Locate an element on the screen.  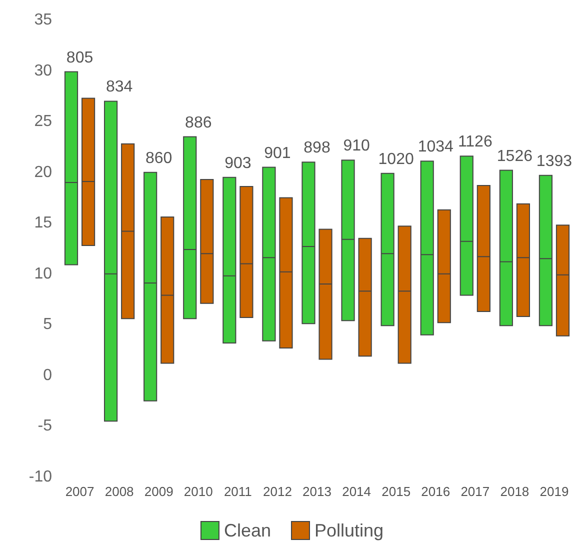
annotation: 1526 is located at coordinates (514, 156).